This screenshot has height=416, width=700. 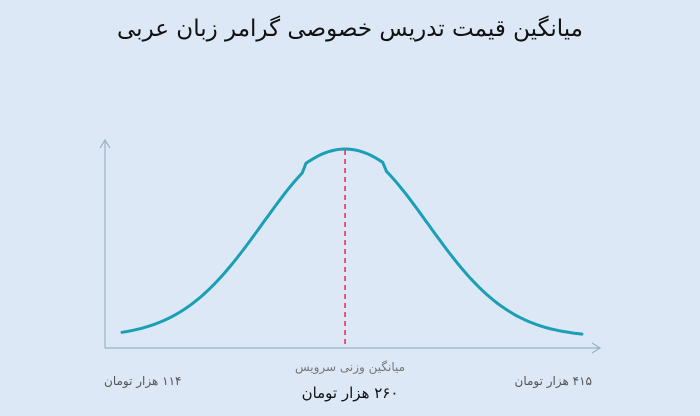 What do you see at coordinates (350, 29) in the screenshot?
I see `chart-title: میانگین قیمت تدریس خصوصی گرامر زبان عربی` at bounding box center [350, 29].